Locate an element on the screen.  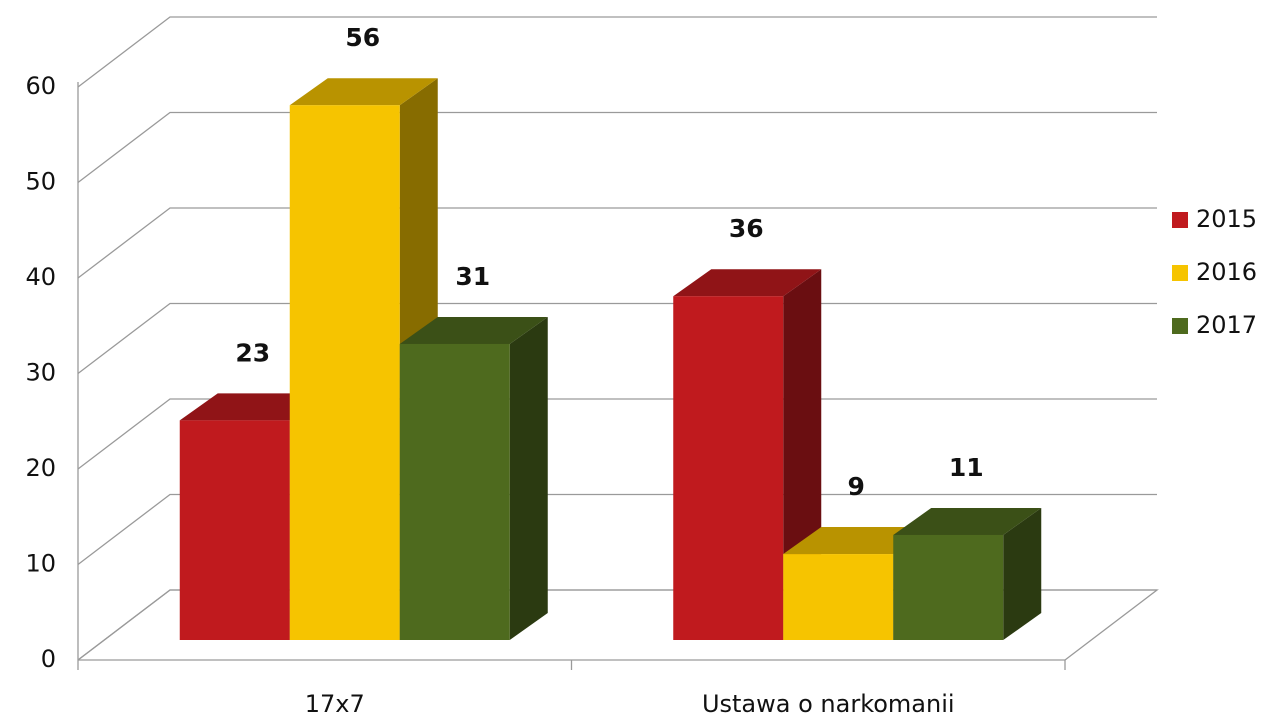
data-label: 9 is located at coordinates (856, 486).